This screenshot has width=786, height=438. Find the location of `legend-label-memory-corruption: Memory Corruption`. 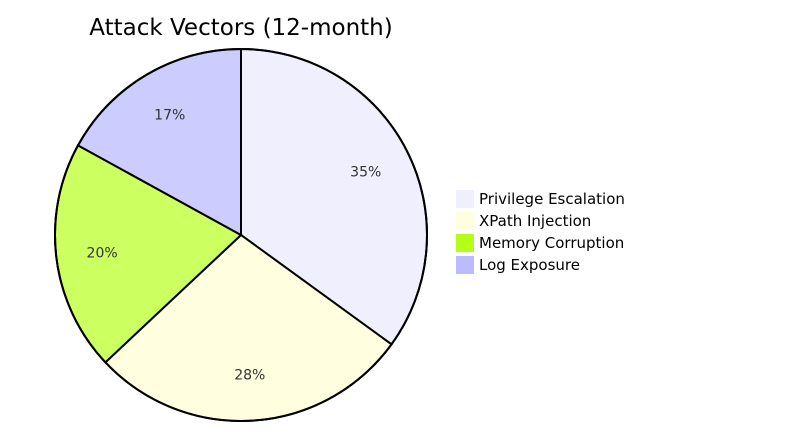

legend-label-memory-corruption: Memory Corruption is located at coordinates (551, 243).